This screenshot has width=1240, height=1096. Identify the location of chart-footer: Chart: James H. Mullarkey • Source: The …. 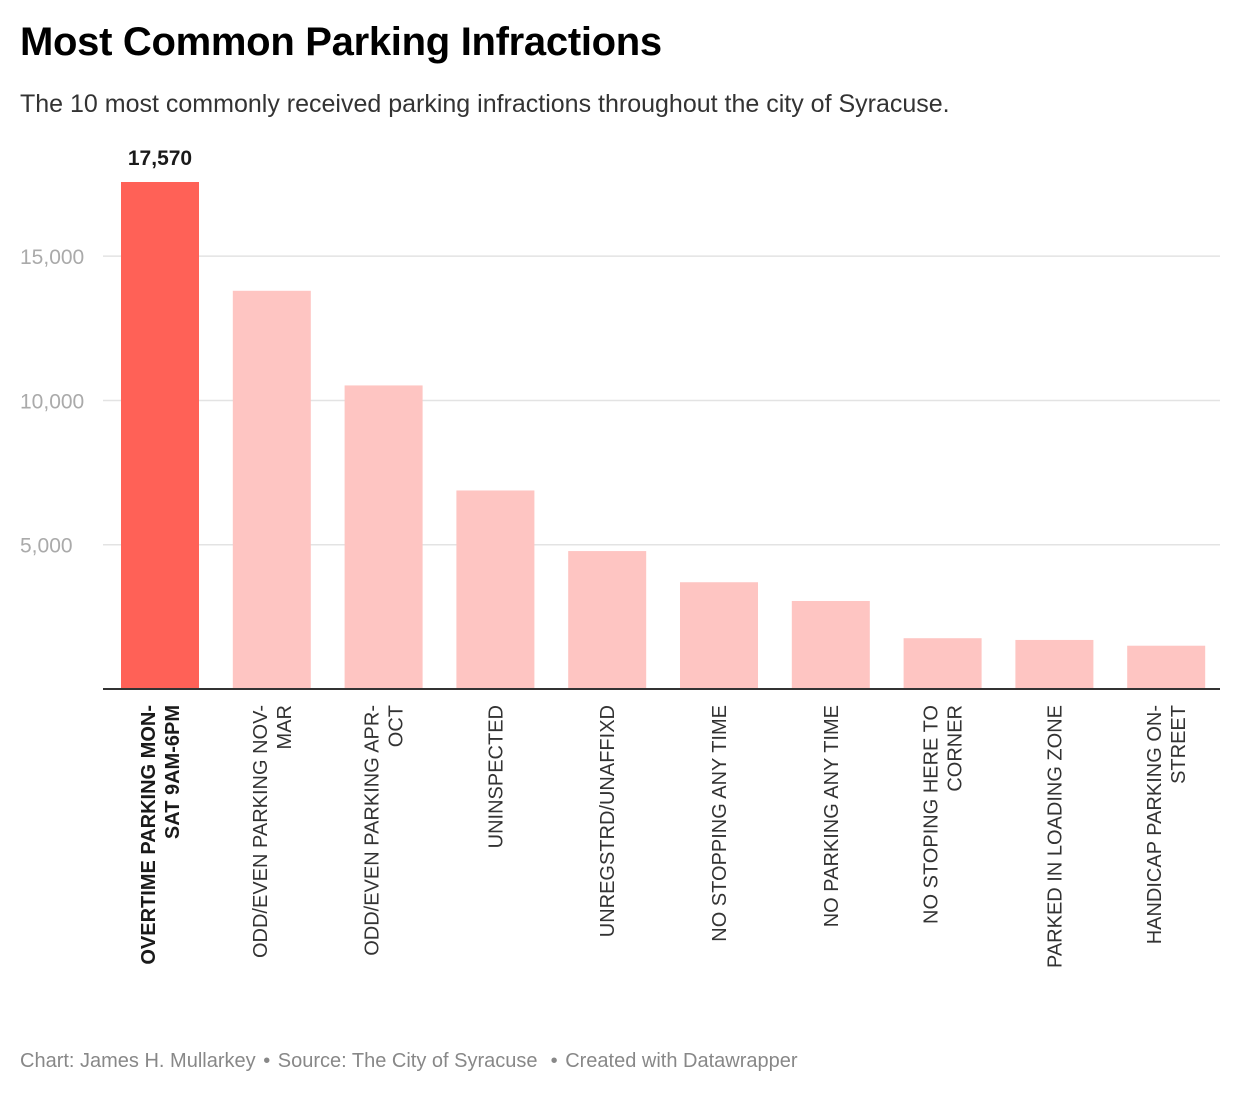
(409, 1061).